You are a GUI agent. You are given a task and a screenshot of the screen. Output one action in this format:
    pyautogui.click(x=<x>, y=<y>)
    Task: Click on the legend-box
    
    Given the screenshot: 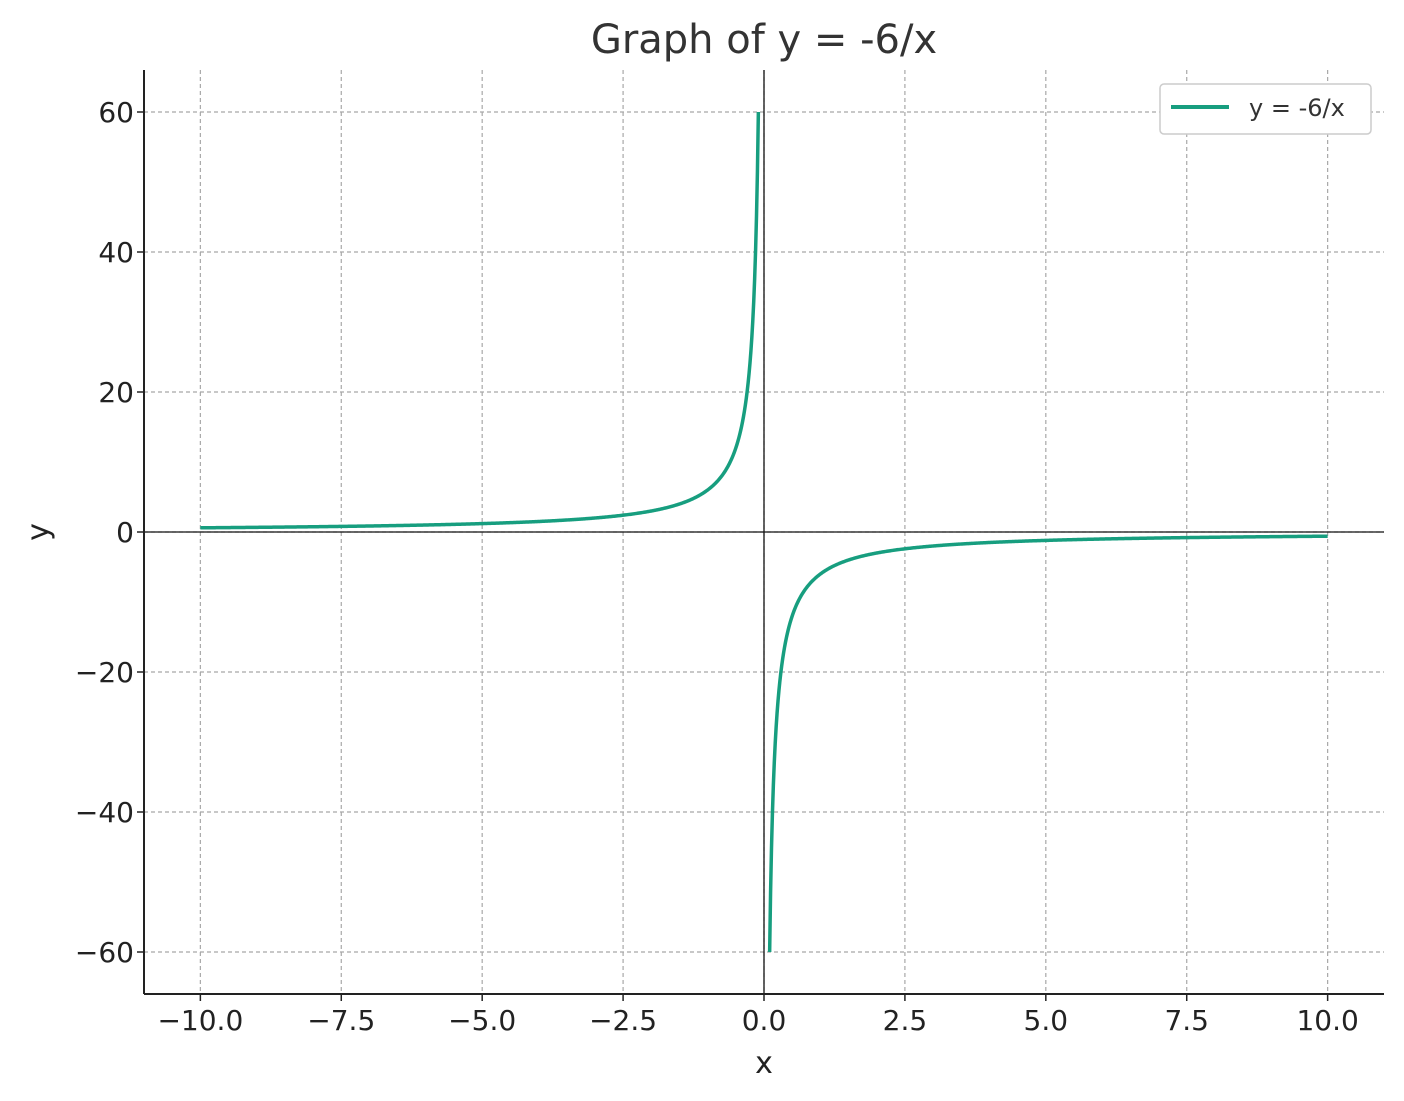 What is the action you would take?
    pyautogui.click(x=1265, y=109)
    